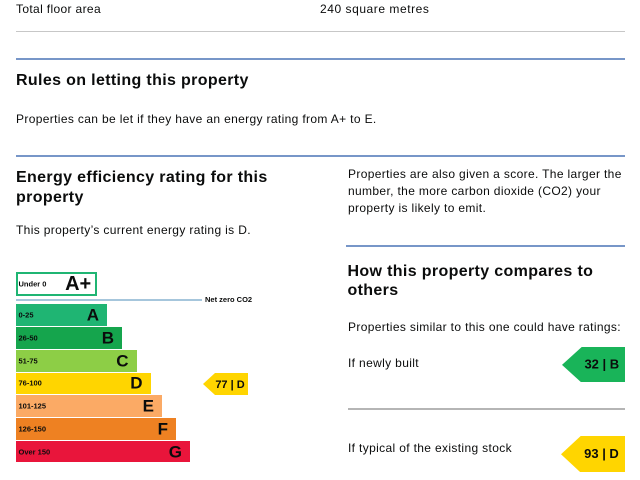 The height and width of the screenshot is (480, 640). I want to click on svg-text: 93 | D, so click(601, 452).